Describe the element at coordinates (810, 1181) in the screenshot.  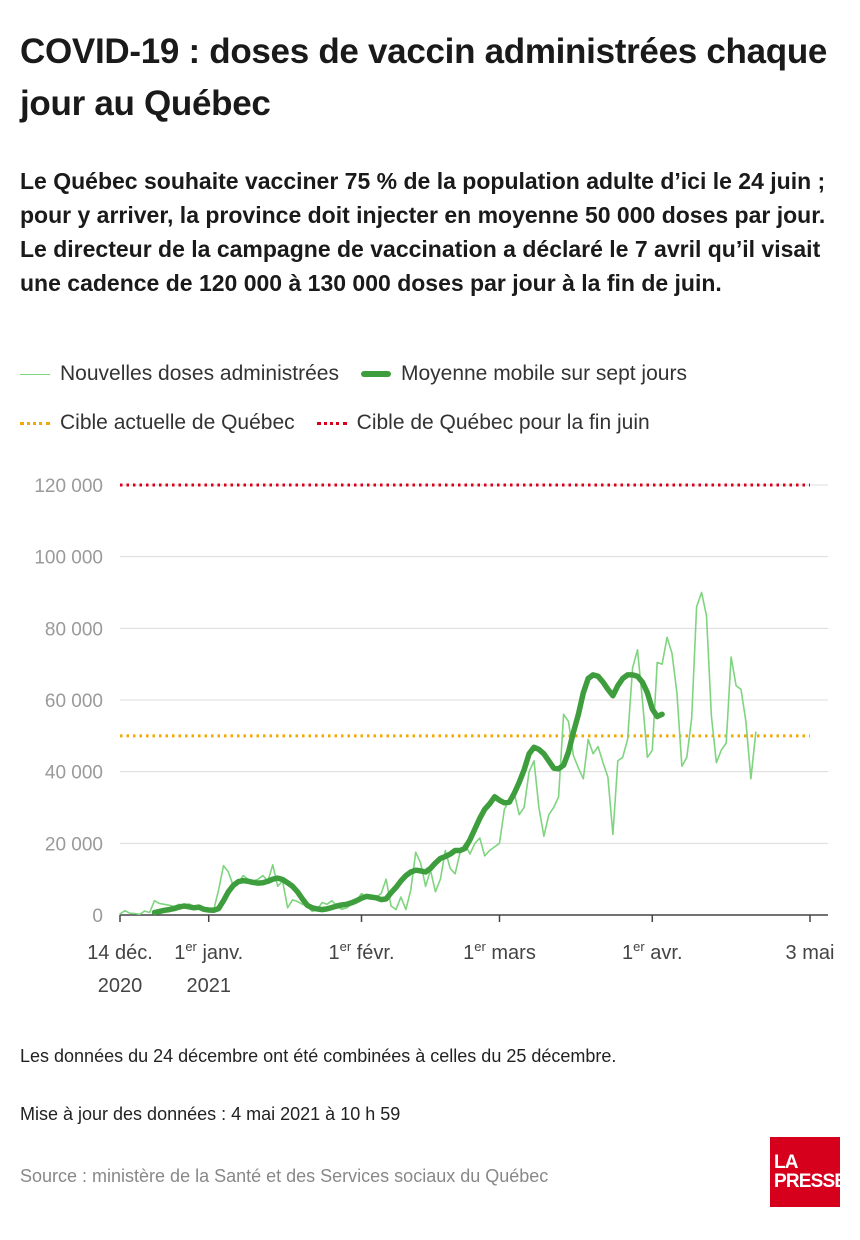
I see `logo-line-2: PRESSE` at that location.